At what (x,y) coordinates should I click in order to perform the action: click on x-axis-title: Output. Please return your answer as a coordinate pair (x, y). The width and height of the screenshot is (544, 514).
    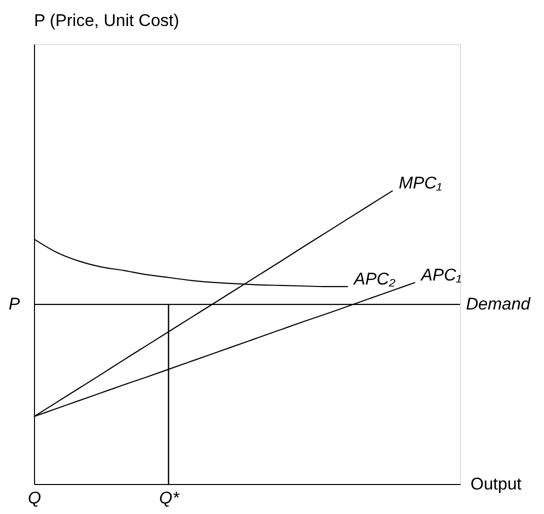
    Looking at the image, I should click on (496, 484).